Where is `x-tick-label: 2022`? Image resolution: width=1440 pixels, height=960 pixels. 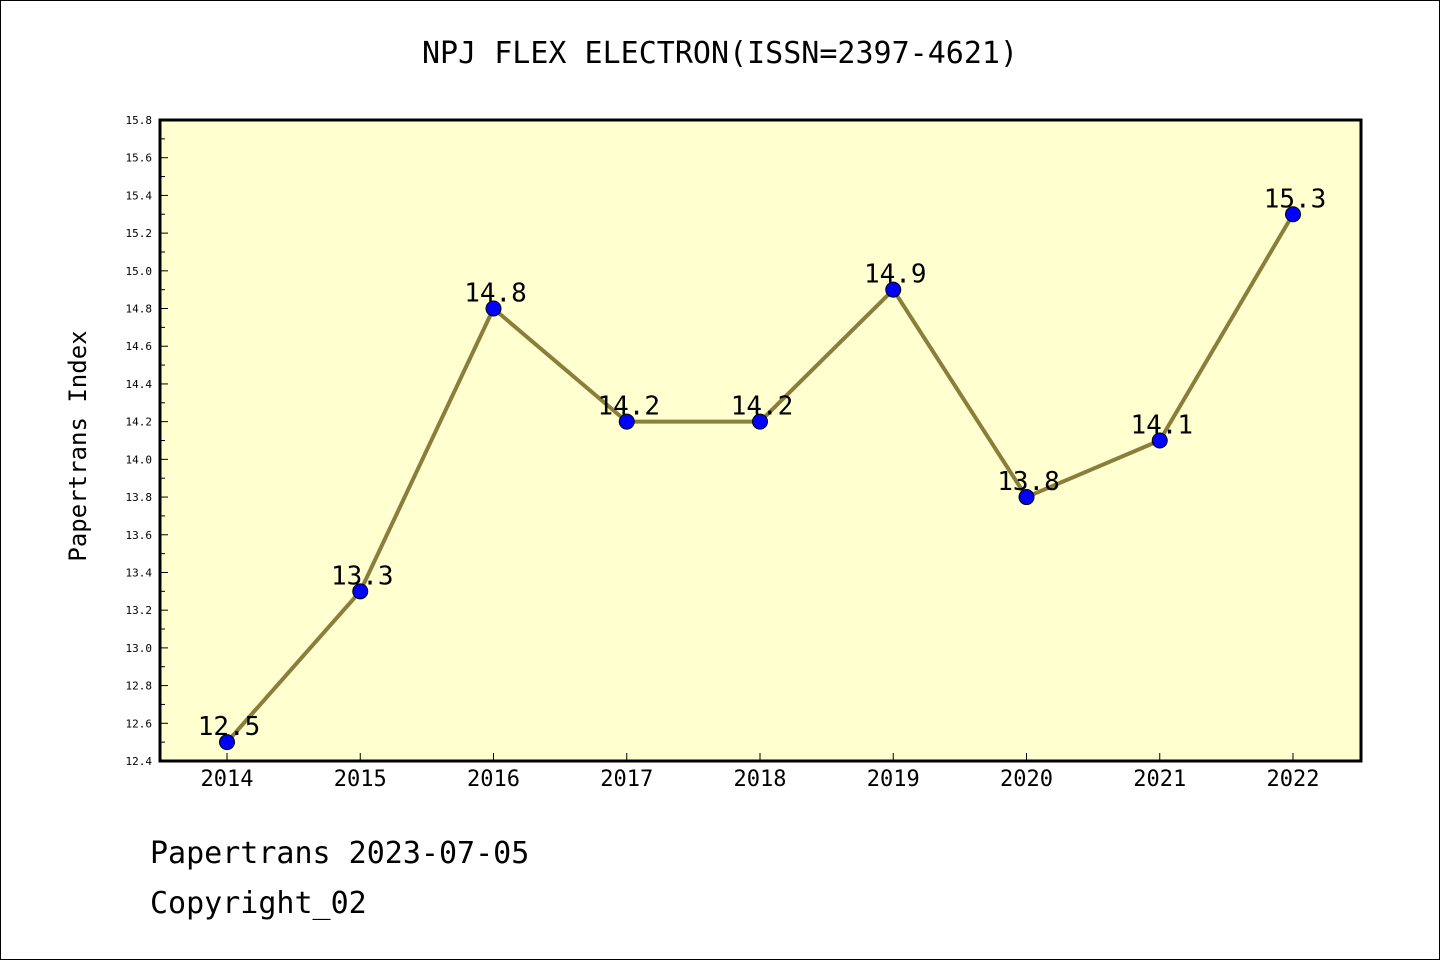 x-tick-label: 2022 is located at coordinates (1293, 779).